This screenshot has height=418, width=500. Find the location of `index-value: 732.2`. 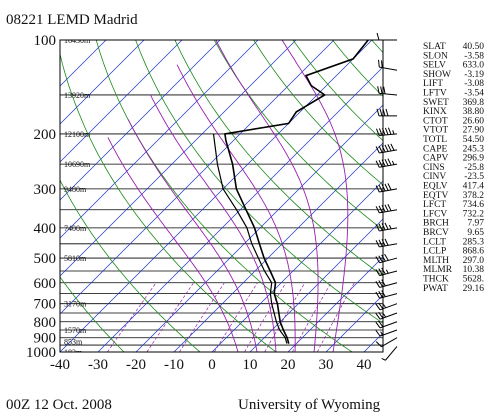

index-value: 732.2 is located at coordinates (474, 214).